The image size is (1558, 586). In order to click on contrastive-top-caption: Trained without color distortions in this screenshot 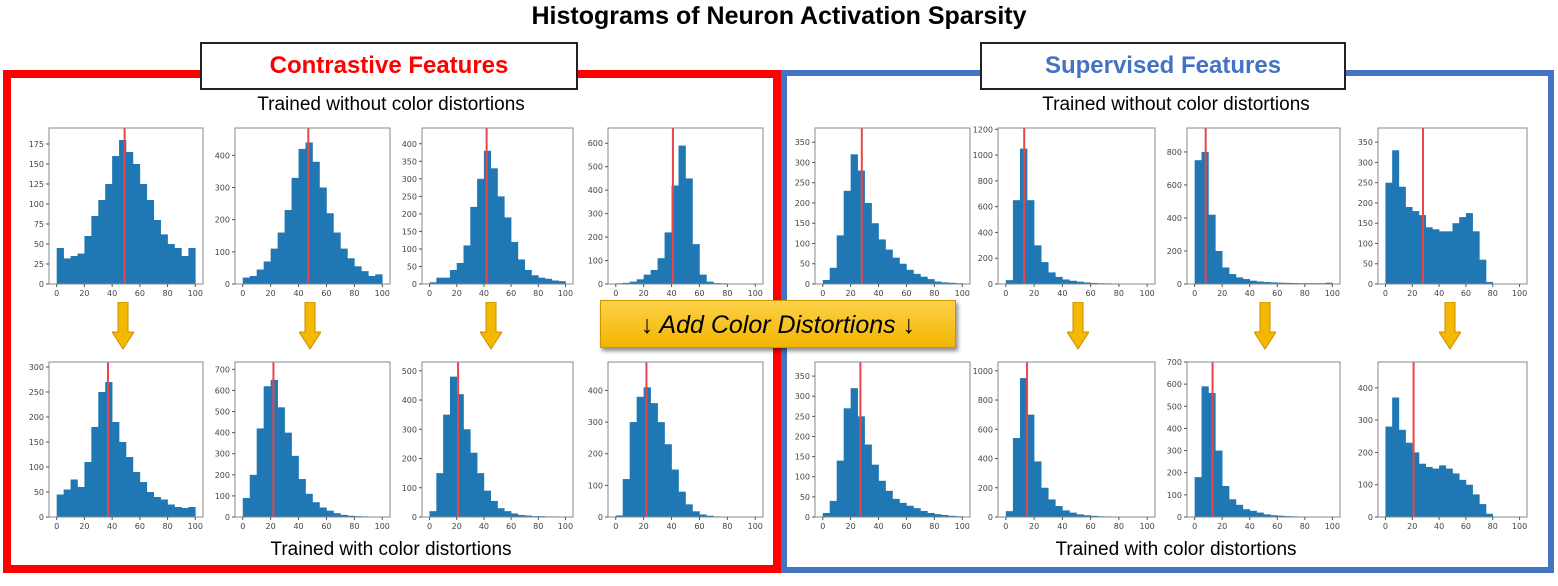, I will do `click(391, 104)`.